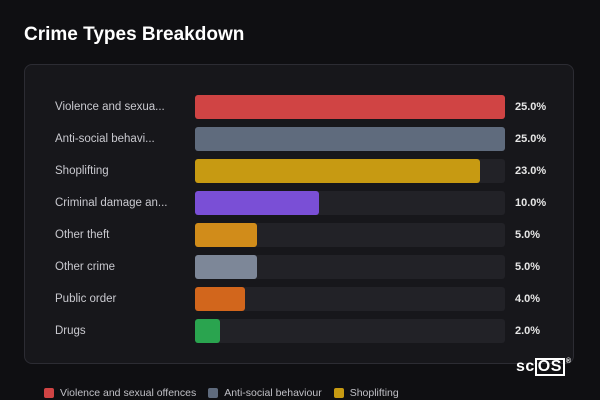 This screenshot has height=400, width=600. I want to click on bar-value-label: 10.0%, so click(531, 203).